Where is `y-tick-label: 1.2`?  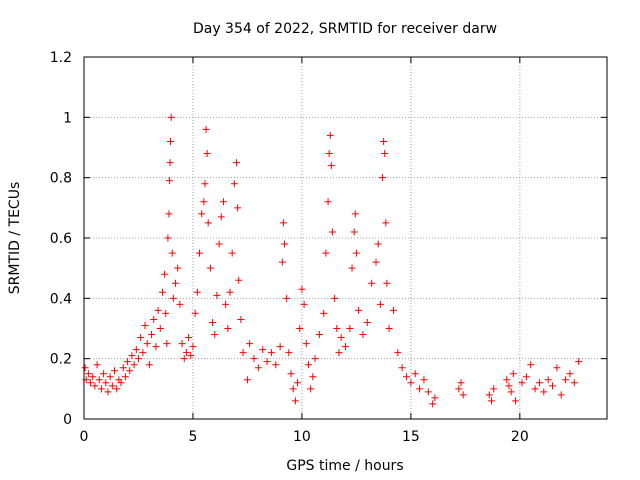 y-tick-label: 1.2 is located at coordinates (61, 58).